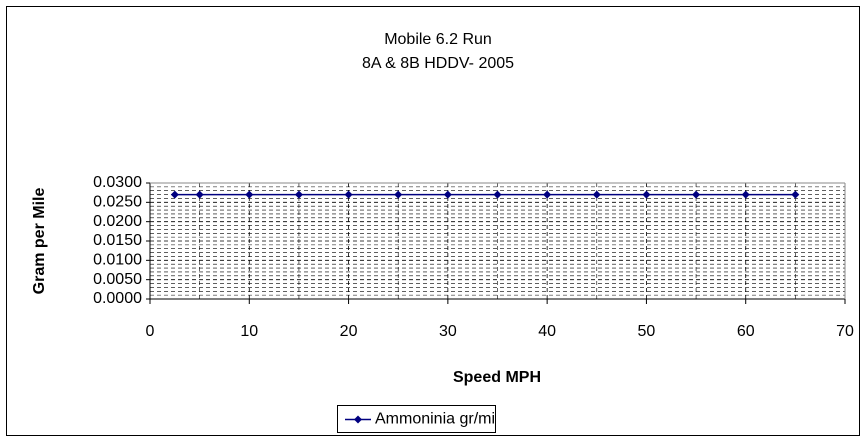 The image size is (867, 446). Describe the element at coordinates (647, 331) in the screenshot. I see `x-tick-label: 50` at that location.